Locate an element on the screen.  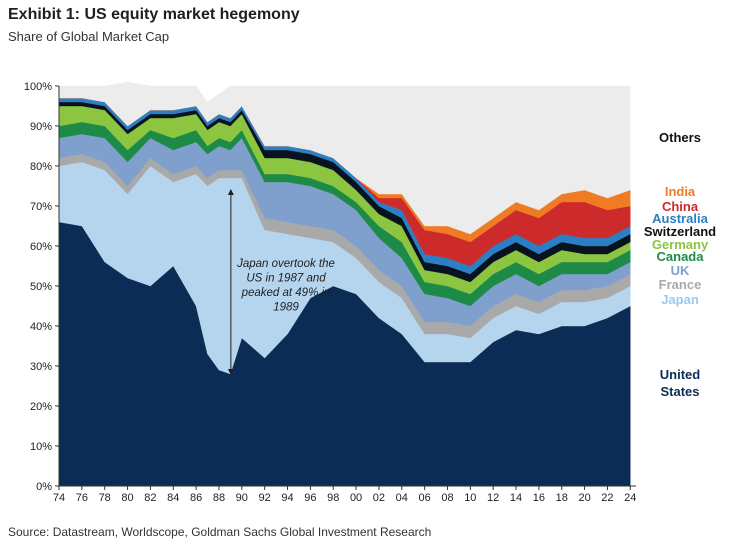
y-tick-label: 100% is located at coordinates (38, 87).